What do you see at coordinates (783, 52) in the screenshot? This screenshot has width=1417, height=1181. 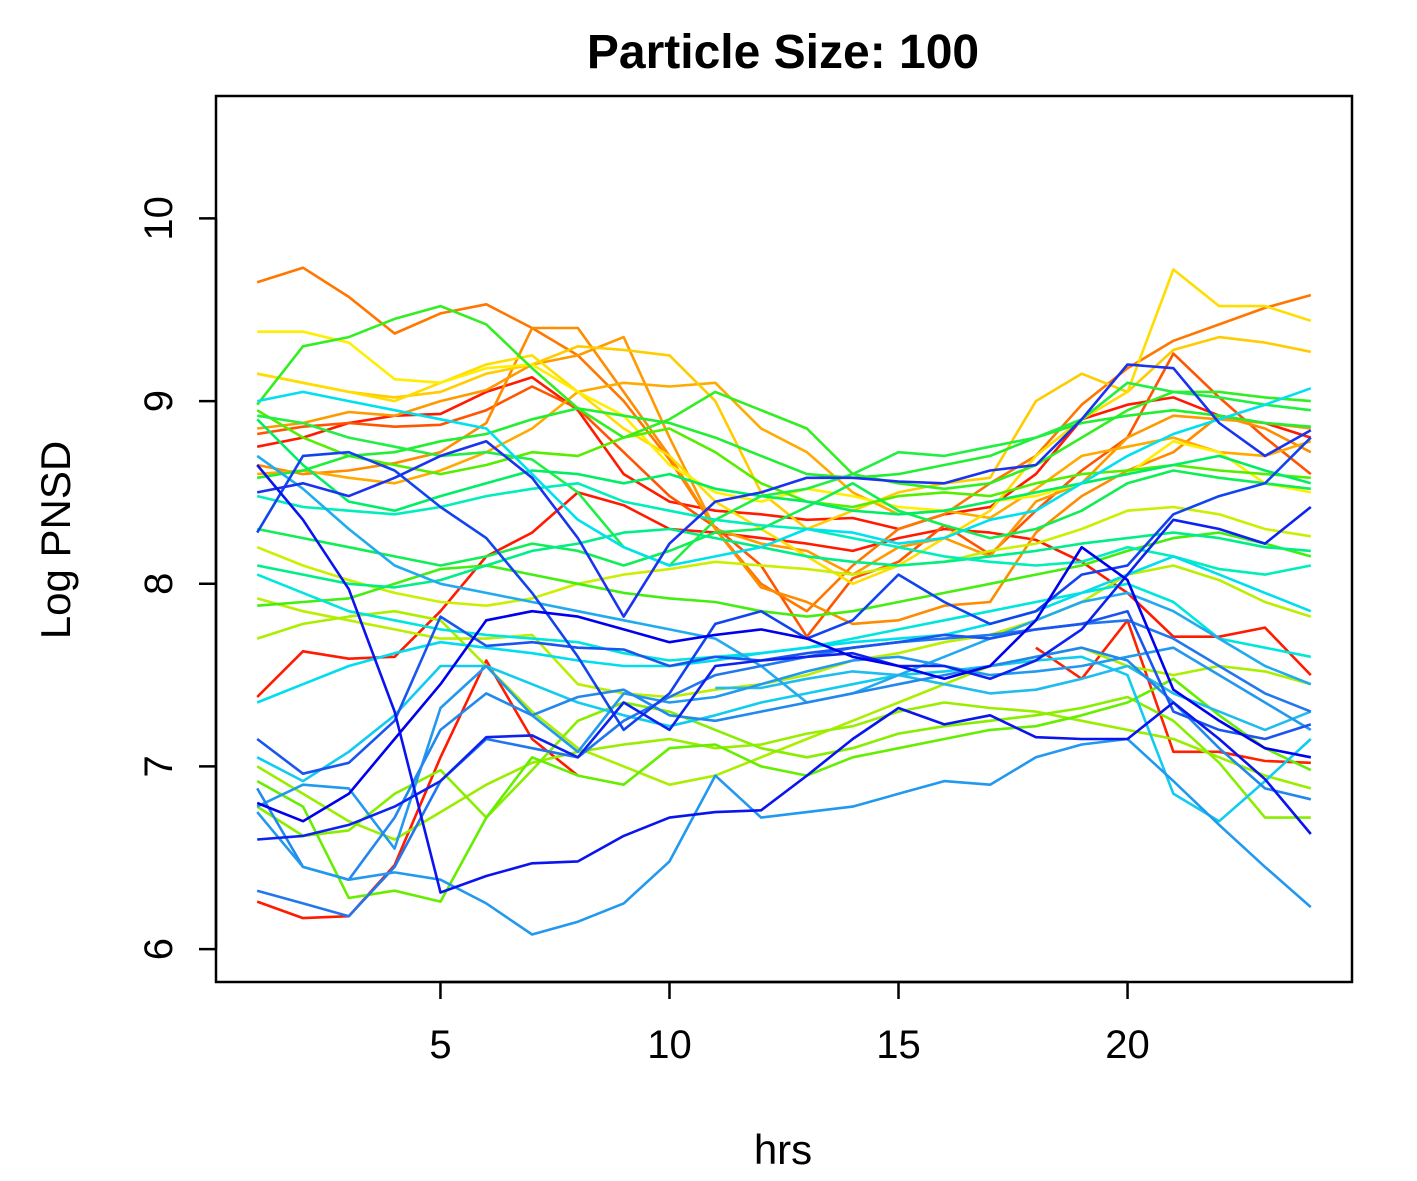 I see `chart-title: Particle Size: 100` at bounding box center [783, 52].